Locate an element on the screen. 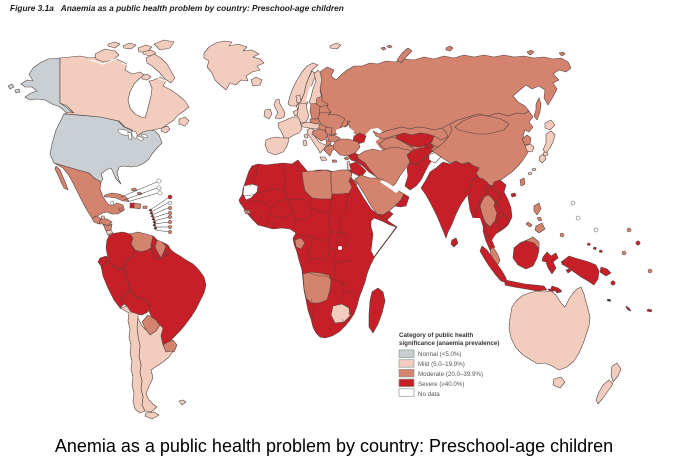 The width and height of the screenshot is (688, 472). svg-text: Category of public health is located at coordinates (436, 335).